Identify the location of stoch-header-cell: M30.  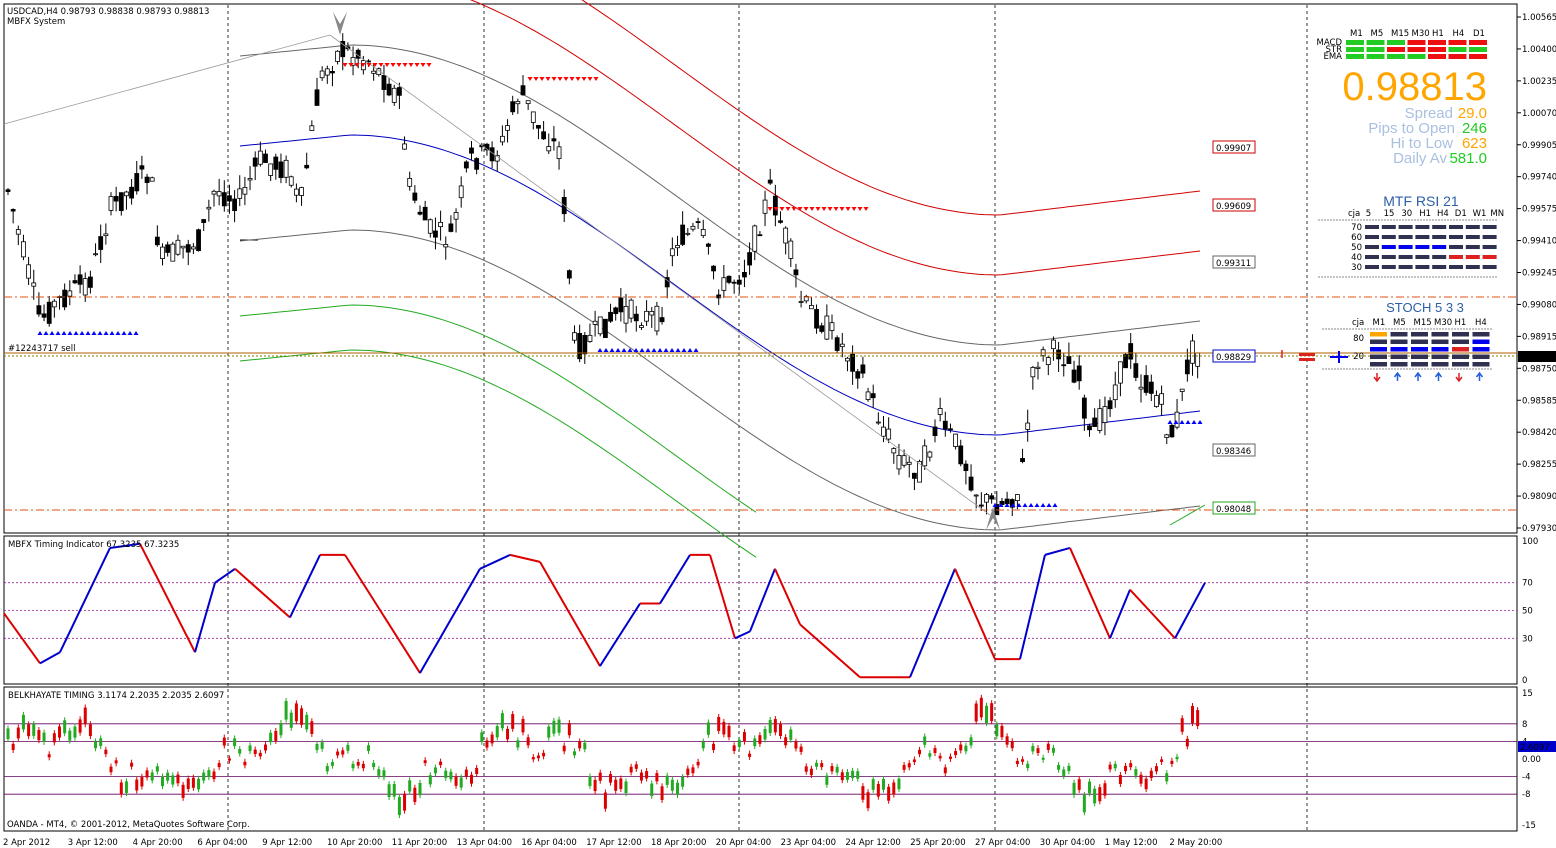
(1443, 323).